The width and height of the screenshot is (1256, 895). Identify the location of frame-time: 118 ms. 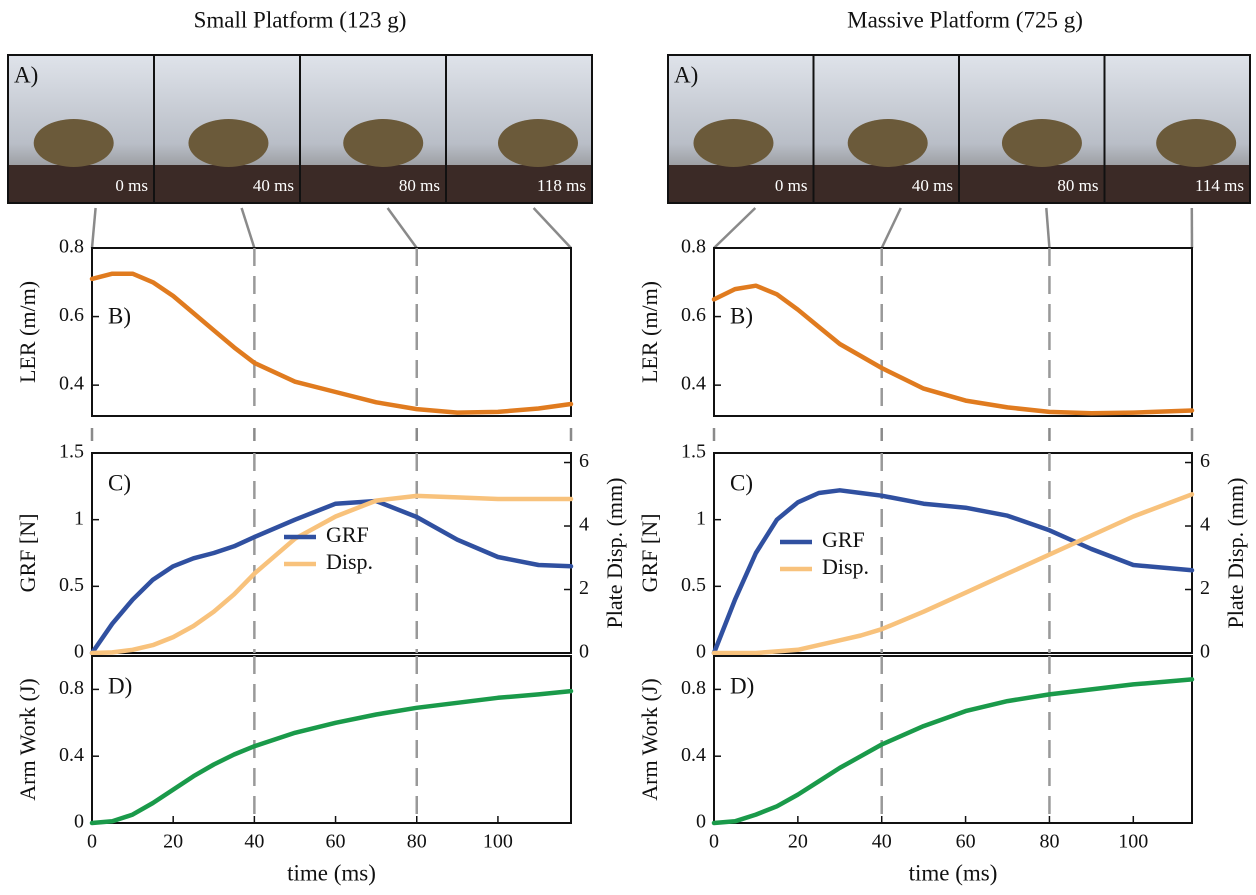
(561, 185).